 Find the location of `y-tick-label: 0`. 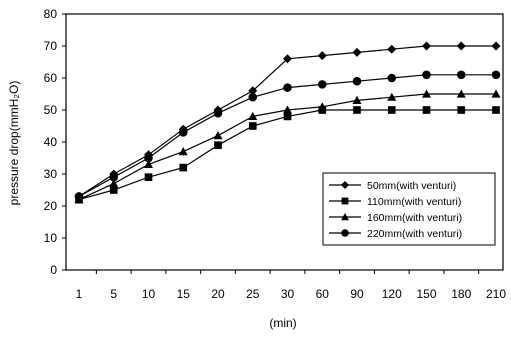

y-tick-label: 0 is located at coordinates (53, 270).